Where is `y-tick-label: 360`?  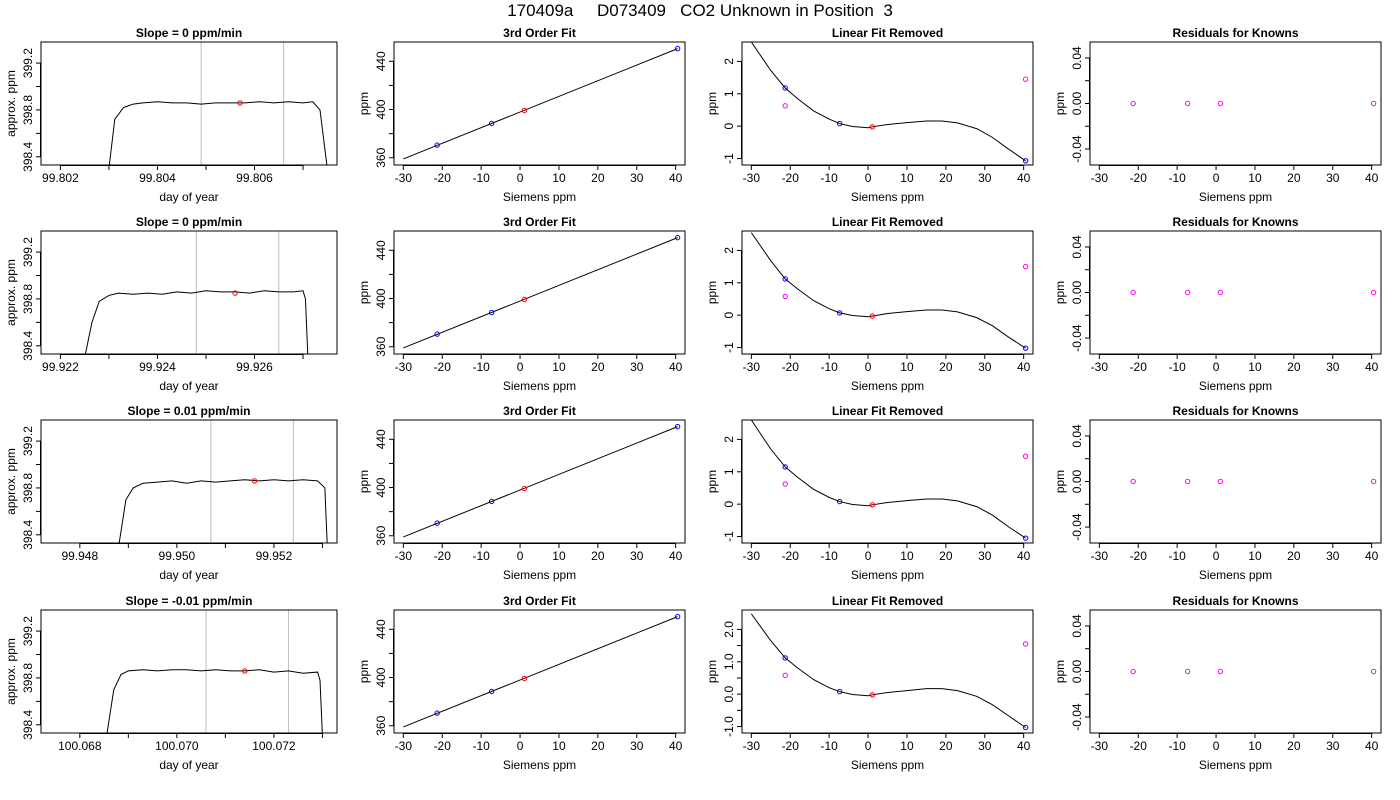
y-tick-label: 360 is located at coordinates (381, 725).